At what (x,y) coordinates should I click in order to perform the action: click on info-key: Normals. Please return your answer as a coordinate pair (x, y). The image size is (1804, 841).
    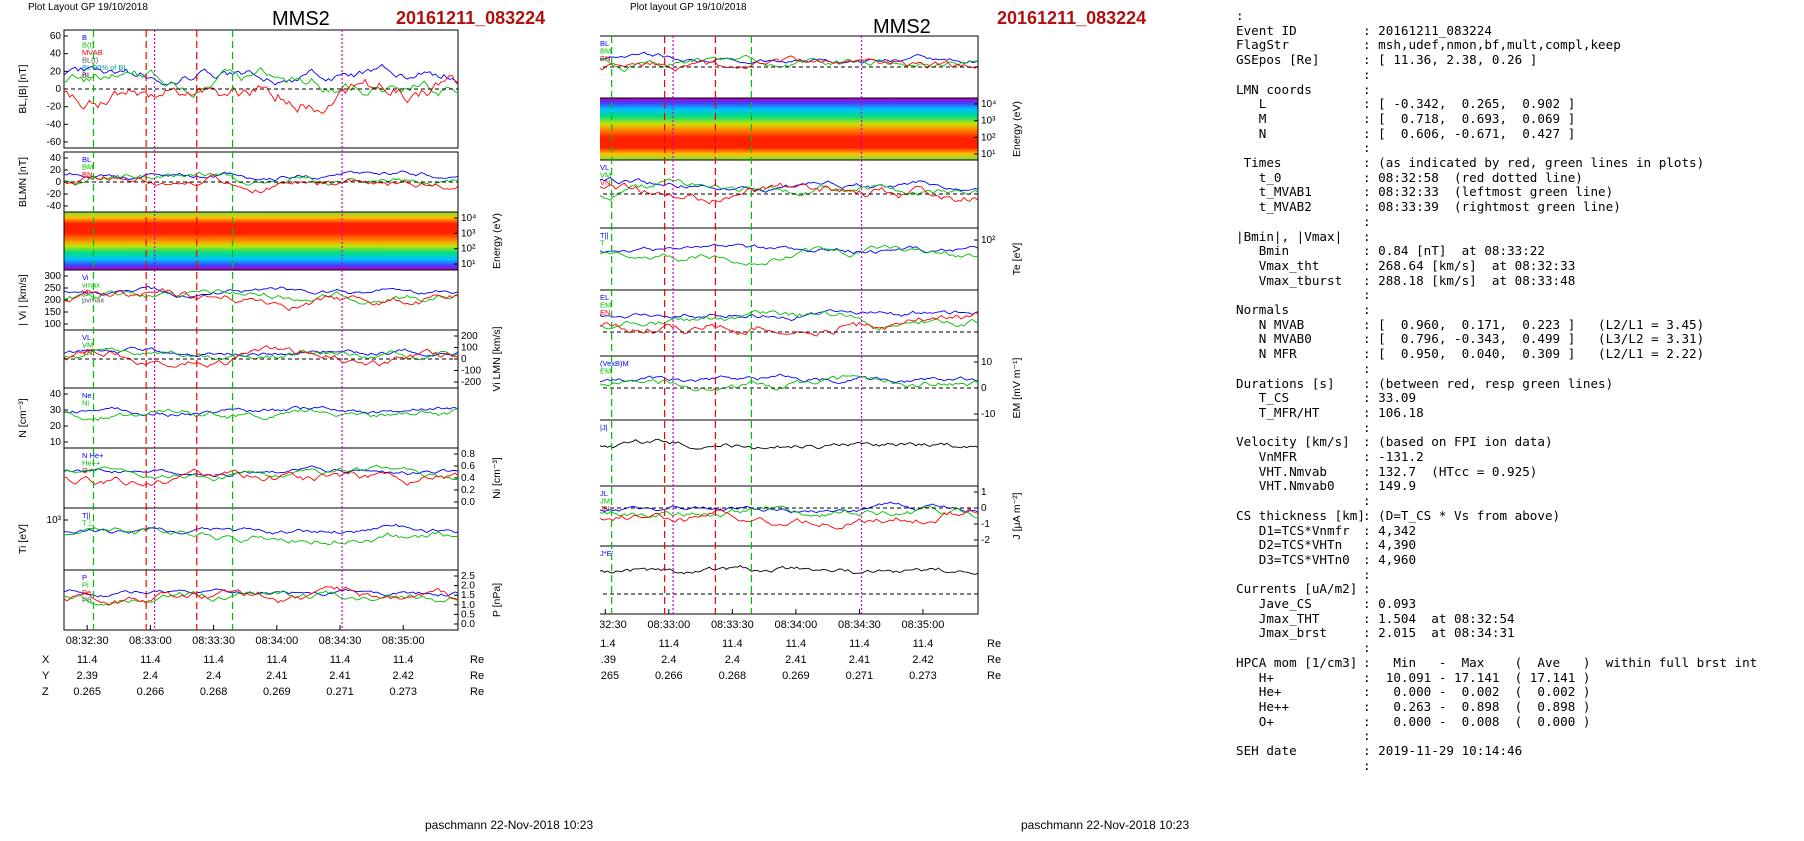
    Looking at the image, I should click on (1263, 309).